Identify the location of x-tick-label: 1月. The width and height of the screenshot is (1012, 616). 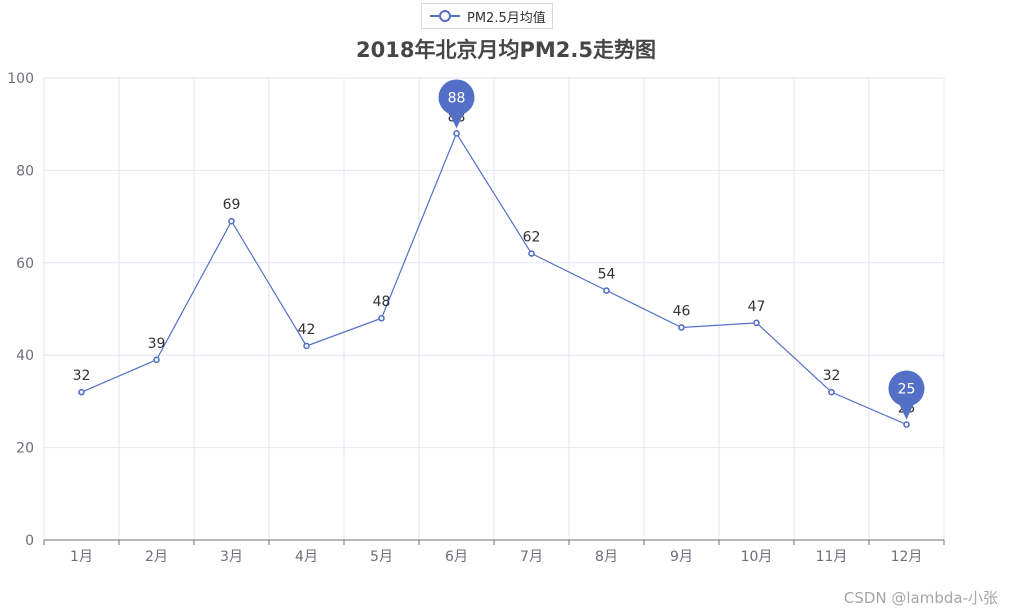
(81, 557).